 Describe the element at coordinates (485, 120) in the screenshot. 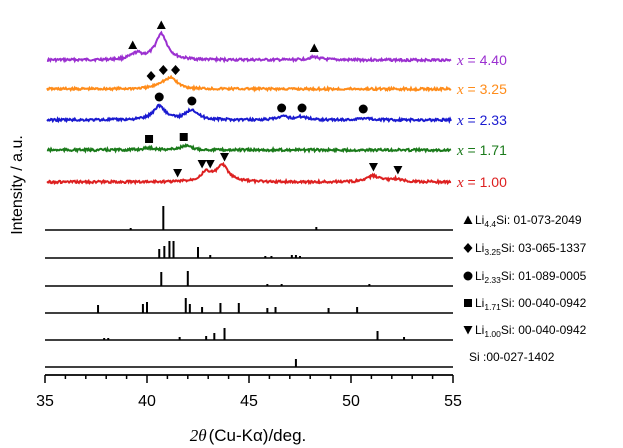

I see `series-label-value: = 2.33` at that location.